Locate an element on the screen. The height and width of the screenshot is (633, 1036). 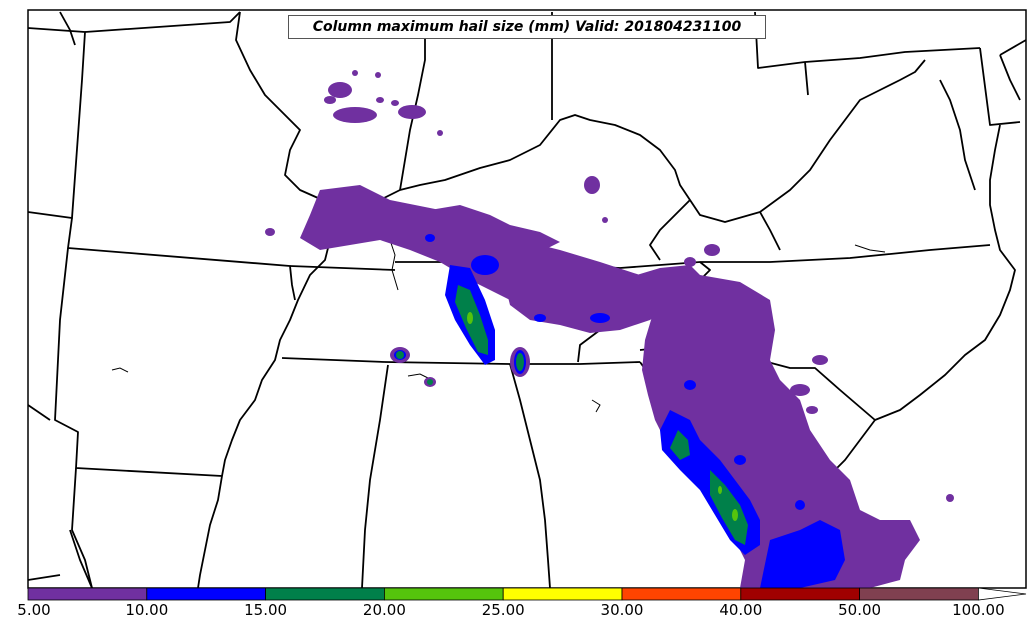
colorbar-tick-label: 40.00 is located at coordinates (741, 610).